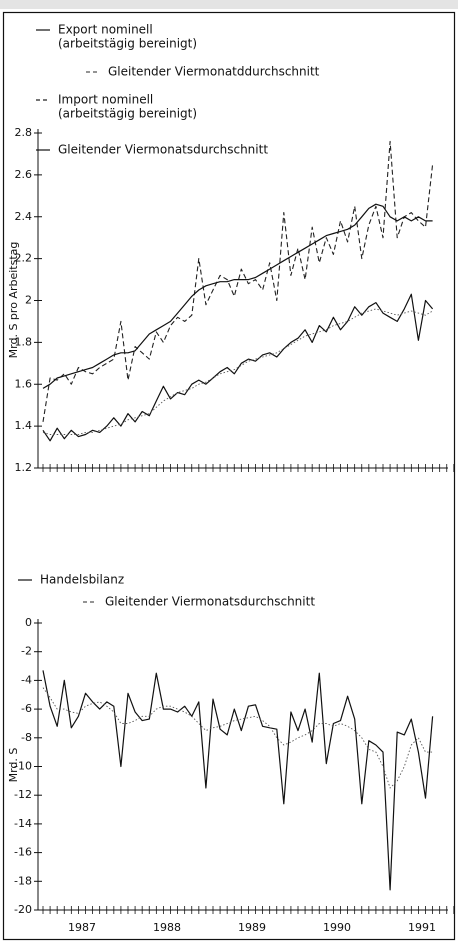 Image resolution: width=458 pixels, height=943 pixels. I want to click on x-tick-label: 1987, so click(82, 927).